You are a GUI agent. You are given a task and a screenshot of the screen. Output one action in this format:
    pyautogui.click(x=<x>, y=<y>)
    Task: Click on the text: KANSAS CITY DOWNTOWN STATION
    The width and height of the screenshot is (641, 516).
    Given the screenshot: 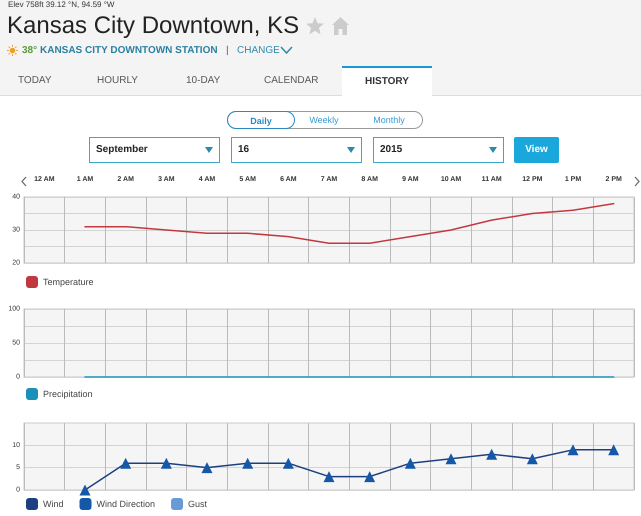 What is the action you would take?
    pyautogui.click(x=129, y=50)
    